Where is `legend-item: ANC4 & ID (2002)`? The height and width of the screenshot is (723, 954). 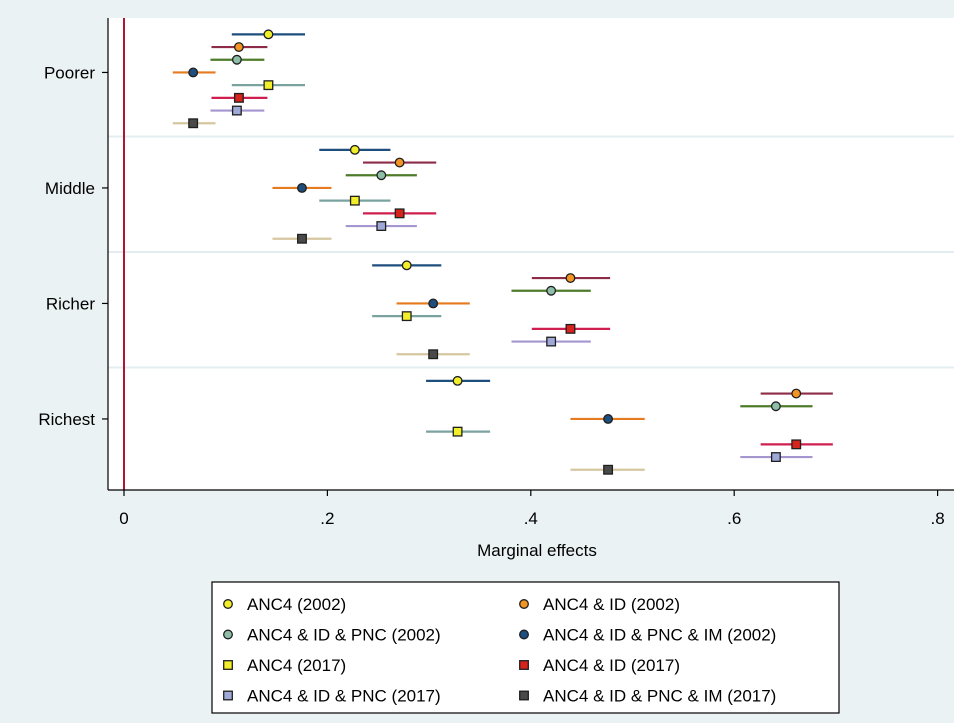
legend-item: ANC4 & ID (2002) is located at coordinates (599, 604).